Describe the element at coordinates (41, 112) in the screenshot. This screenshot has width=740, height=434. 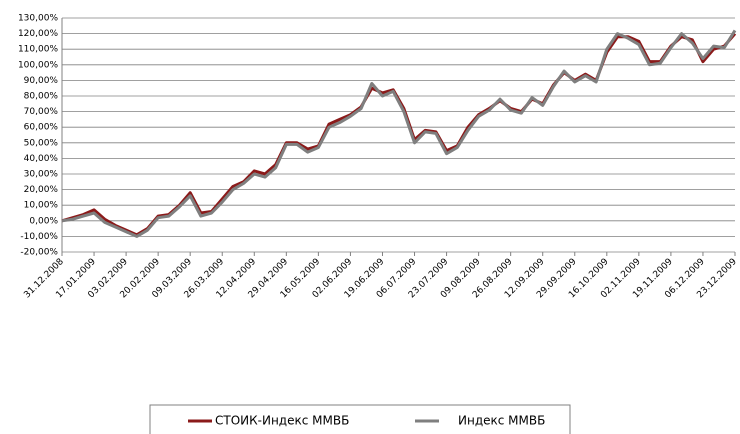
I see `y-tick-label: 70,00%` at that location.